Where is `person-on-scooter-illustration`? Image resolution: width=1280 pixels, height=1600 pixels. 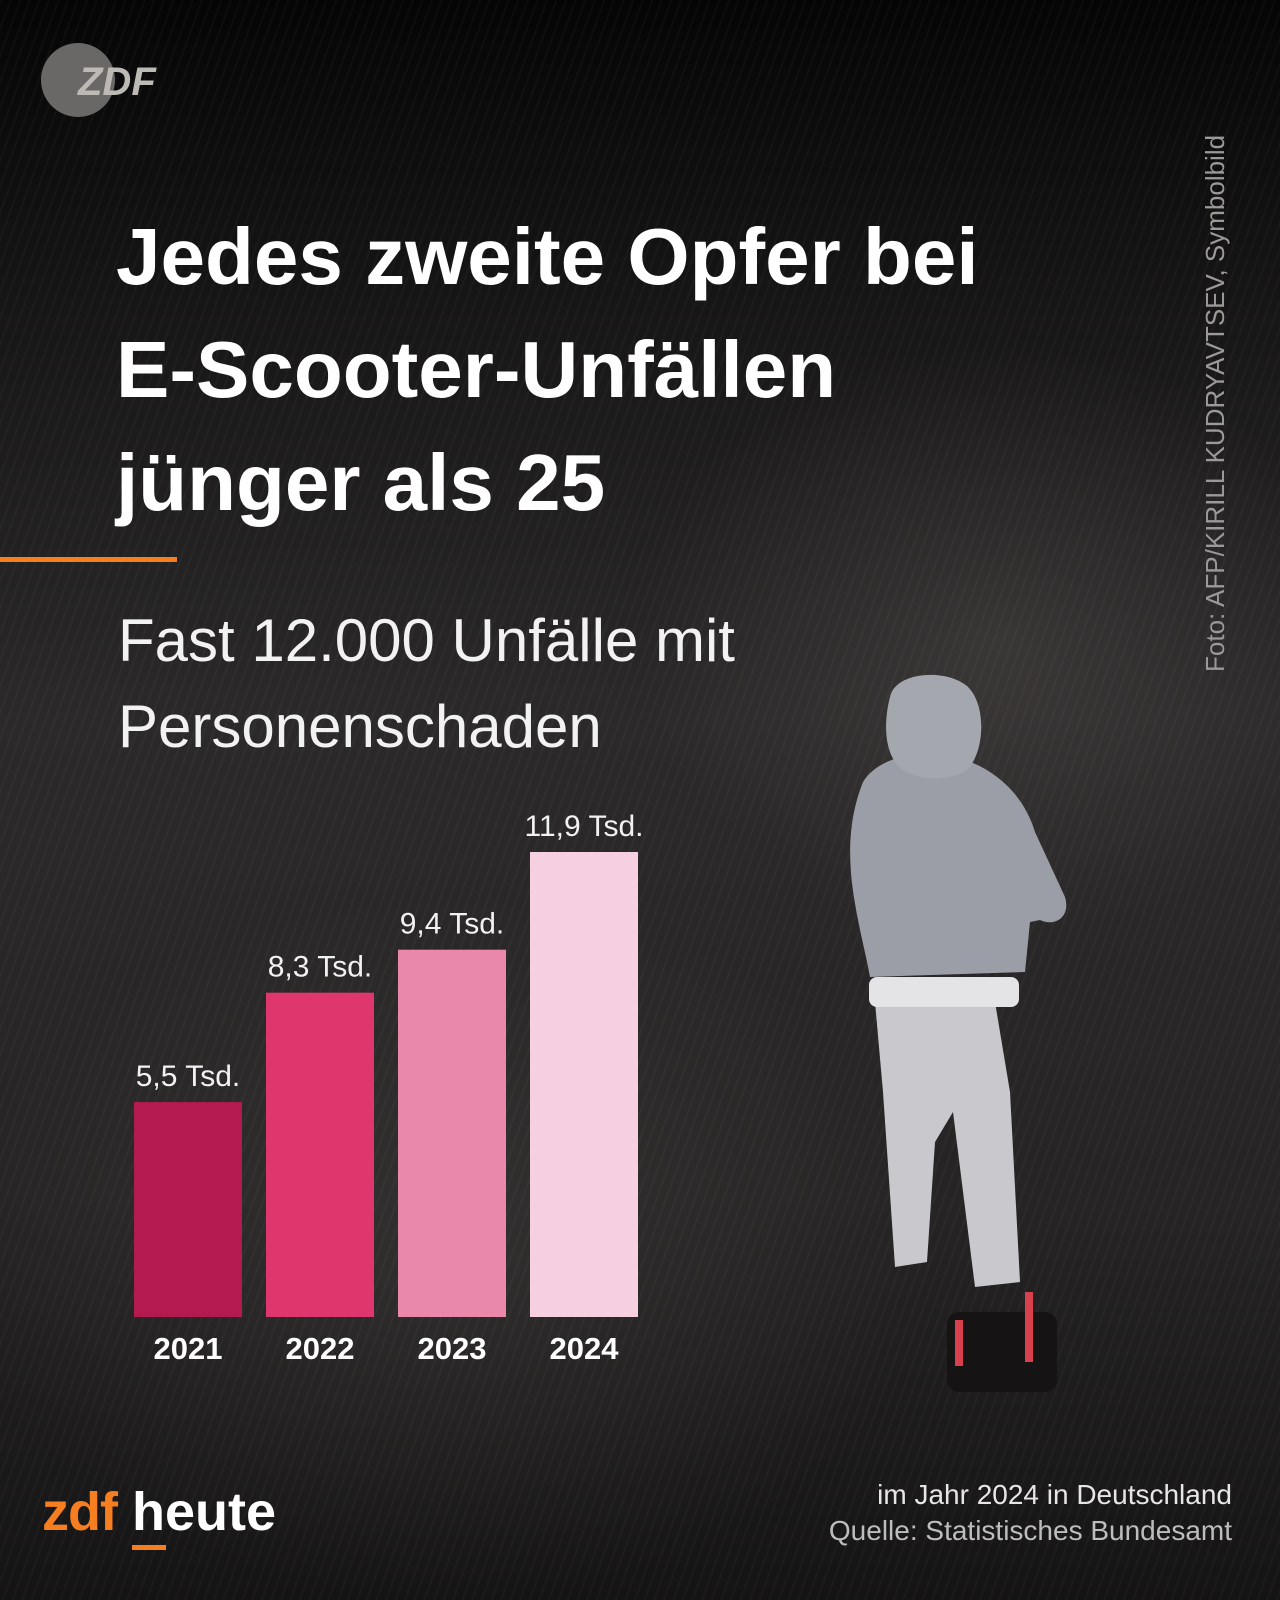
person-on-scooter-illustration is located at coordinates (958, 1033).